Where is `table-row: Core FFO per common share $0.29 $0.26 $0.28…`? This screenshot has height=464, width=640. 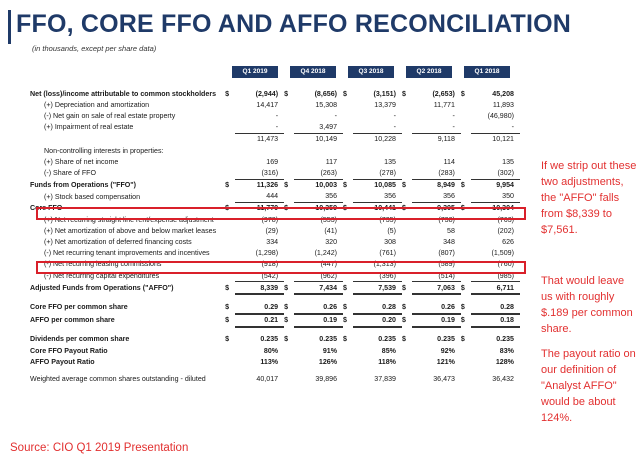 table-row: Core FFO per common share $0.29 $0.26 $0.28… is located at coordinates (275, 308).